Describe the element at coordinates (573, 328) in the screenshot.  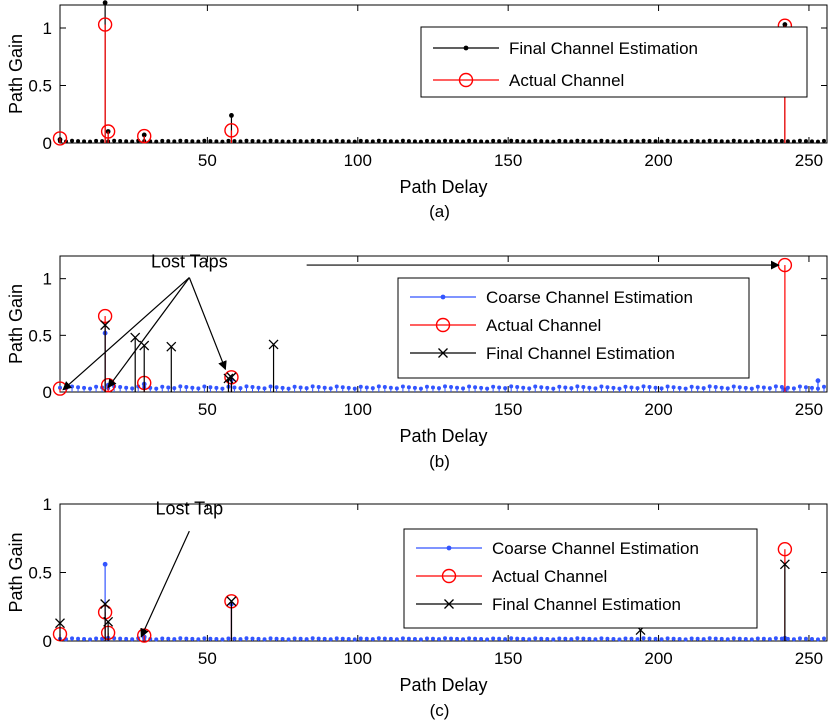
I see `legend-box` at that location.